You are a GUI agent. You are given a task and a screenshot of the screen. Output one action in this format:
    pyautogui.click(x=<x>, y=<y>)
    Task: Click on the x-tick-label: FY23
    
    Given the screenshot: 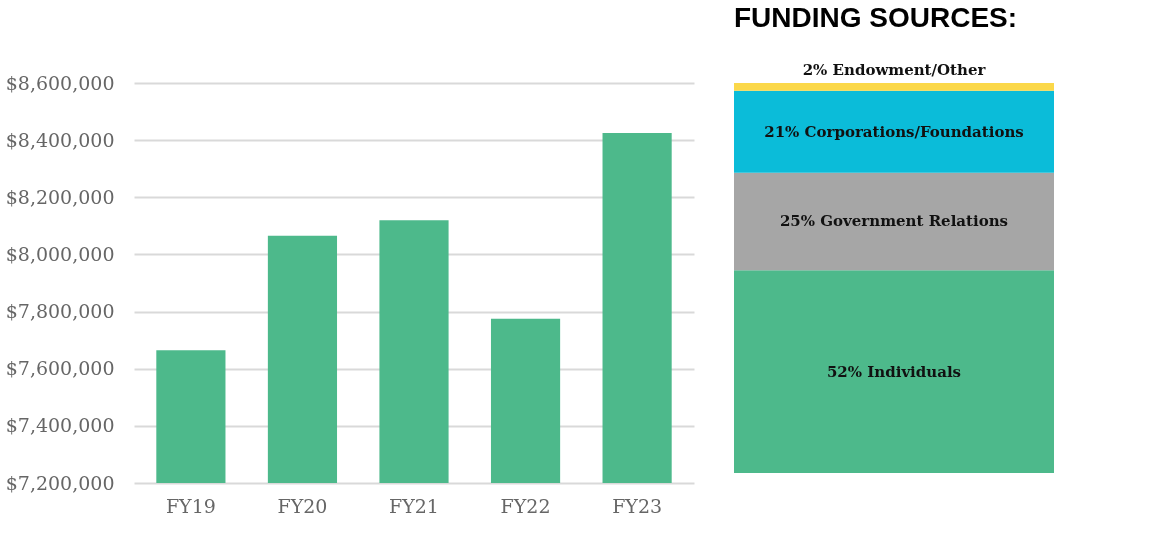 What is the action you would take?
    pyautogui.click(x=637, y=505)
    